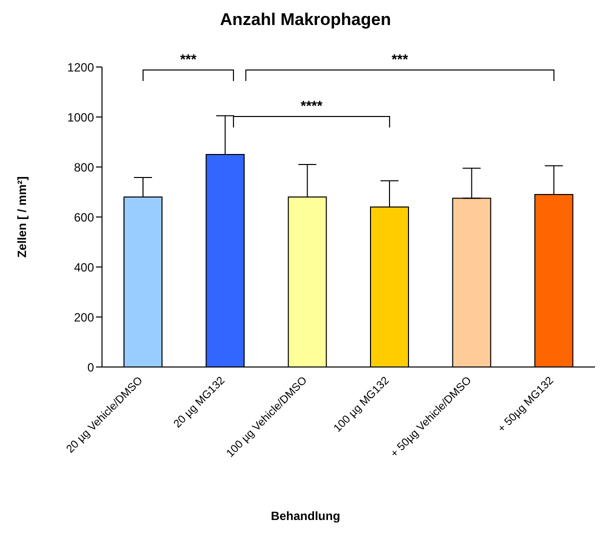 This screenshot has width=603, height=535. What do you see at coordinates (84, 217) in the screenshot?
I see `y-tick-label: 600` at bounding box center [84, 217].